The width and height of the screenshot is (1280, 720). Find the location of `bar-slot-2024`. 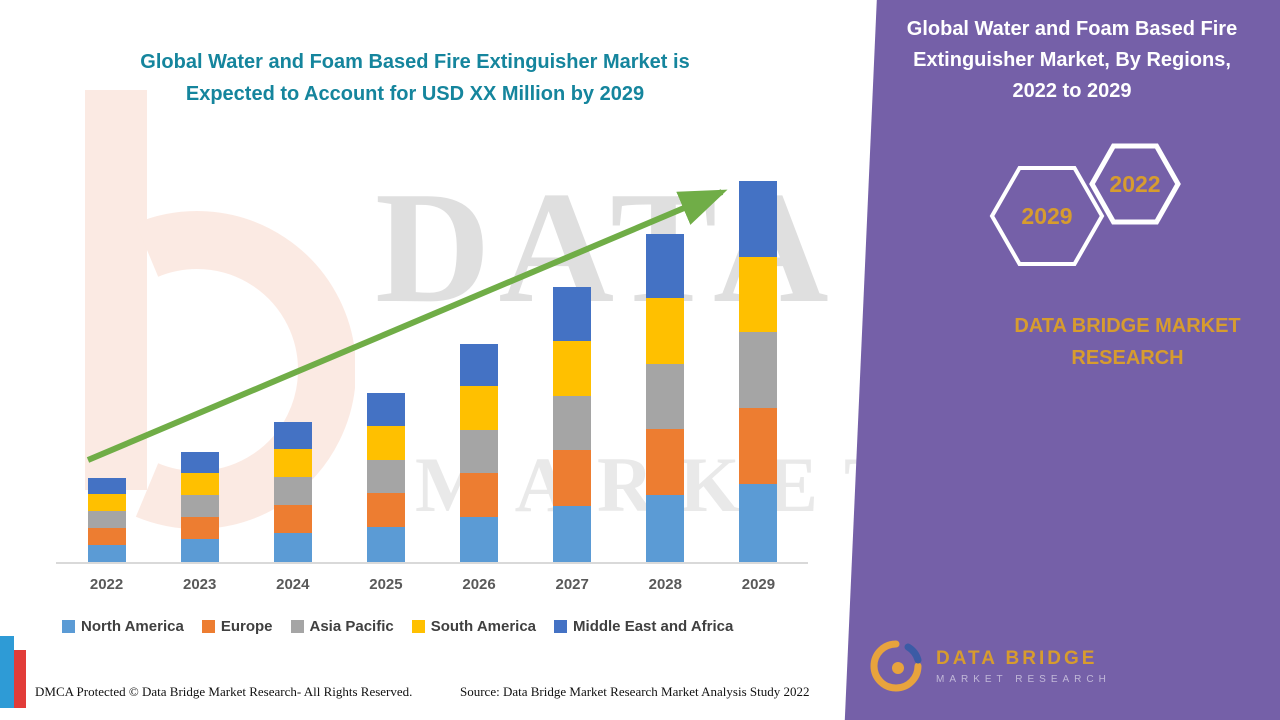

bar-slot-2024 is located at coordinates (292, 371).